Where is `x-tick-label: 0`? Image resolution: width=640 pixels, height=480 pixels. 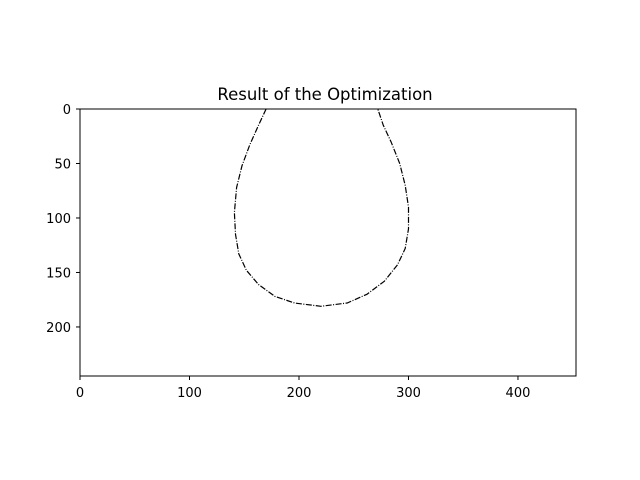 x-tick-label: 0 is located at coordinates (80, 393).